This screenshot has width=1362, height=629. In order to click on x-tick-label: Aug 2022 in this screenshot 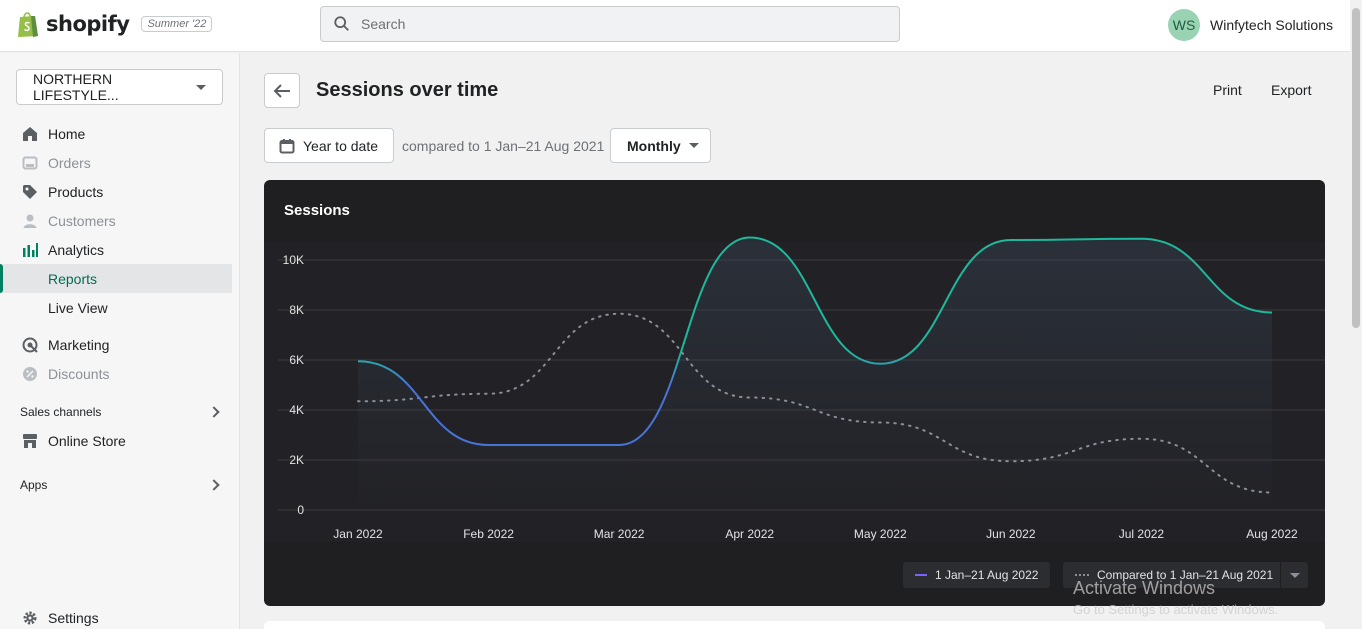, I will do `click(1272, 534)`.